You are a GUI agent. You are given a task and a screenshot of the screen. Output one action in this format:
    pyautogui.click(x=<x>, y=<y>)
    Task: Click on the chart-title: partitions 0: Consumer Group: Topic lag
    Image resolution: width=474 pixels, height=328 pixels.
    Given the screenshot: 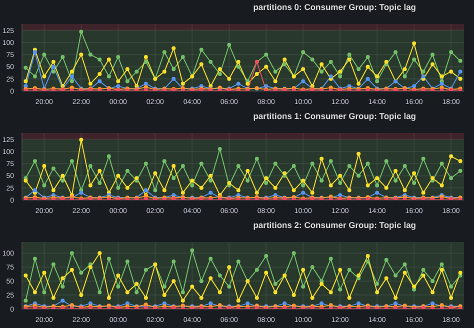 What is the action you would take?
    pyautogui.click(x=334, y=7)
    